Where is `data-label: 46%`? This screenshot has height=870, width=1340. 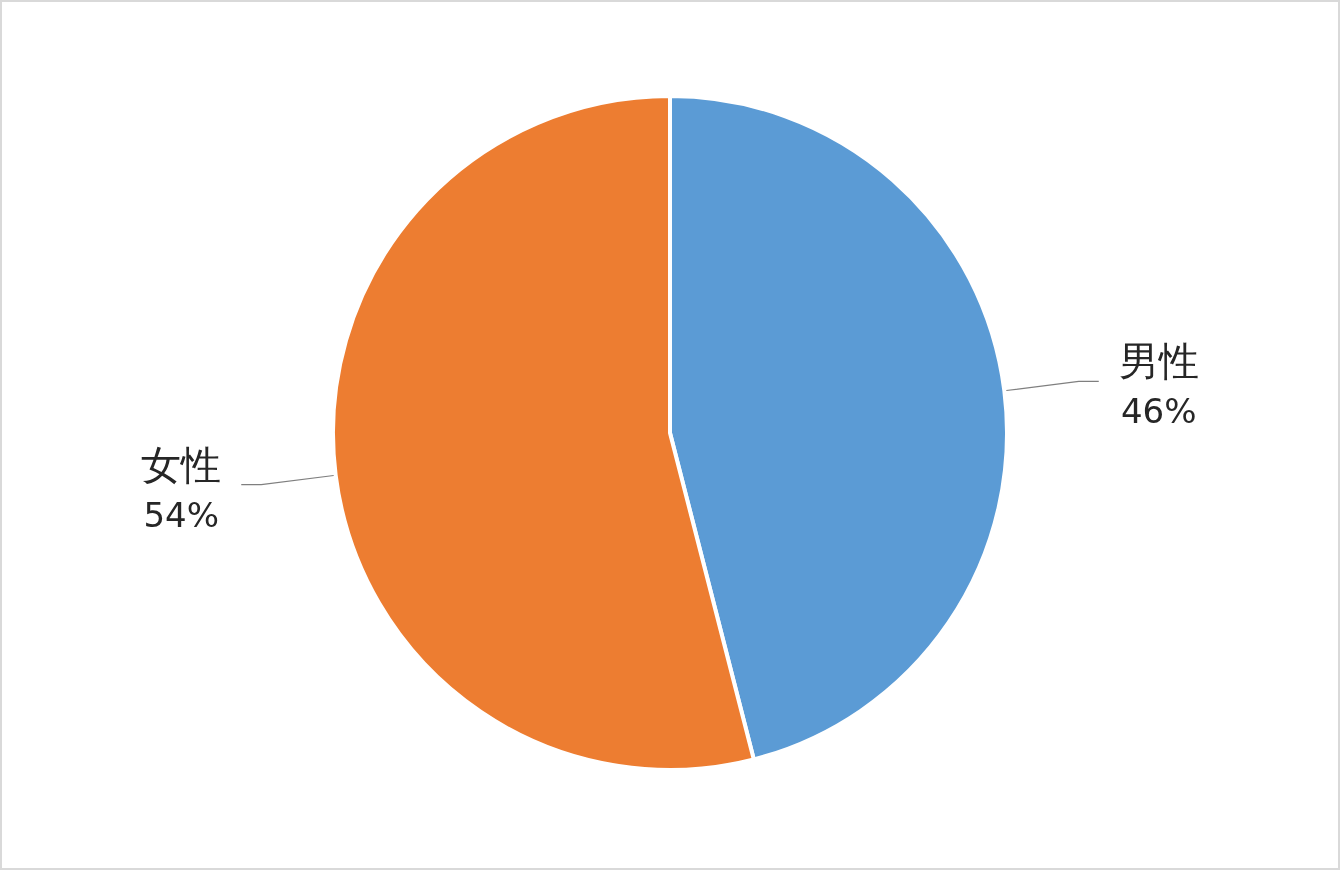 data-label: 46% is located at coordinates (1158, 411).